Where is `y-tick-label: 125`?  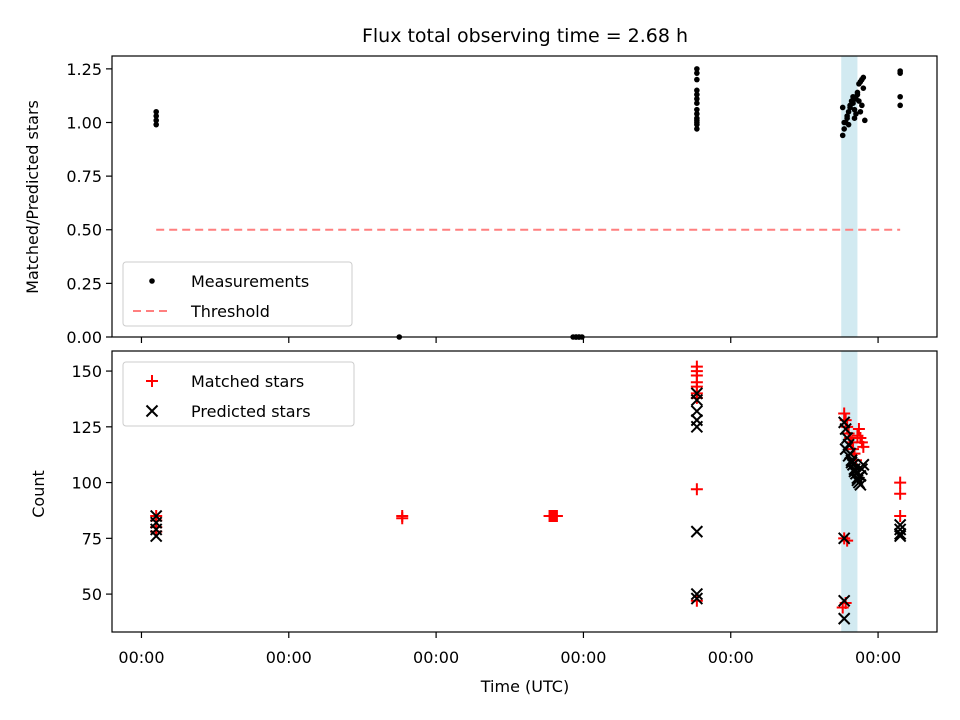 y-tick-label: 125 is located at coordinates (86, 427).